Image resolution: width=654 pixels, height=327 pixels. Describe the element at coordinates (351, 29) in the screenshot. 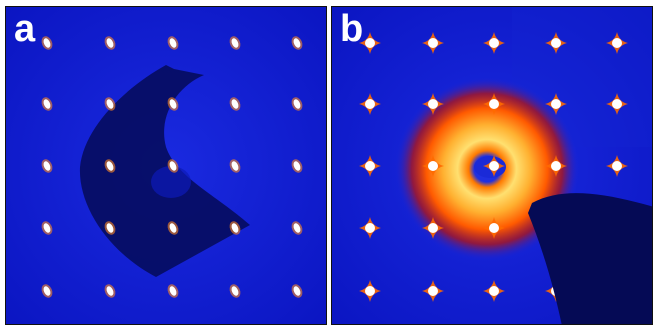

I see `panel-label-b: b` at that location.